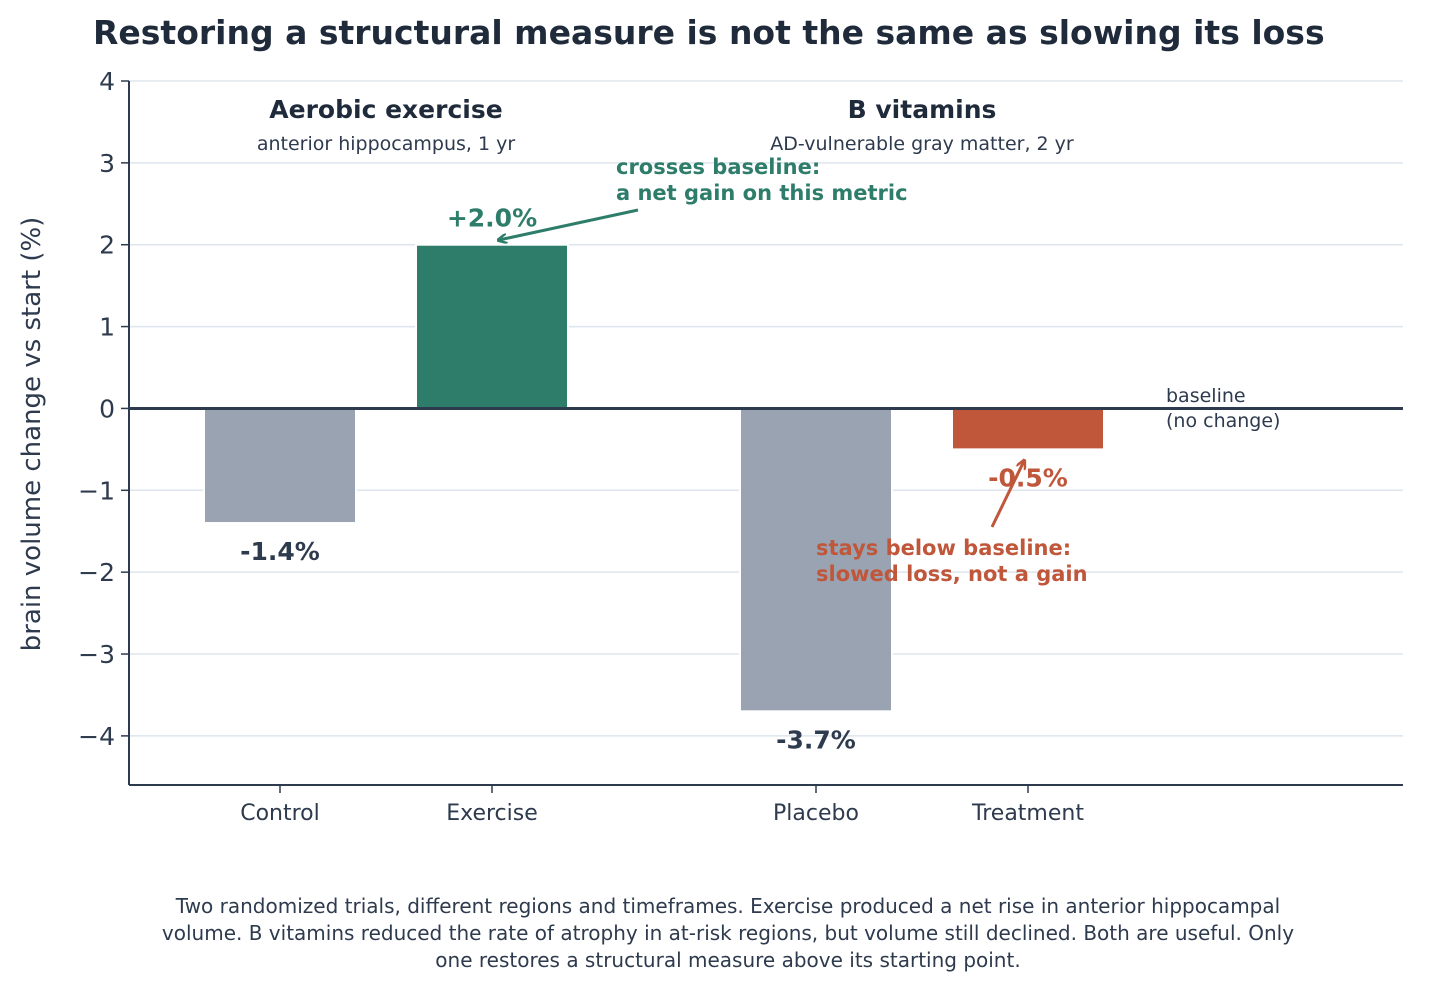  Describe the element at coordinates (107, 245) in the screenshot. I see `y-tick-label: 2` at that location.